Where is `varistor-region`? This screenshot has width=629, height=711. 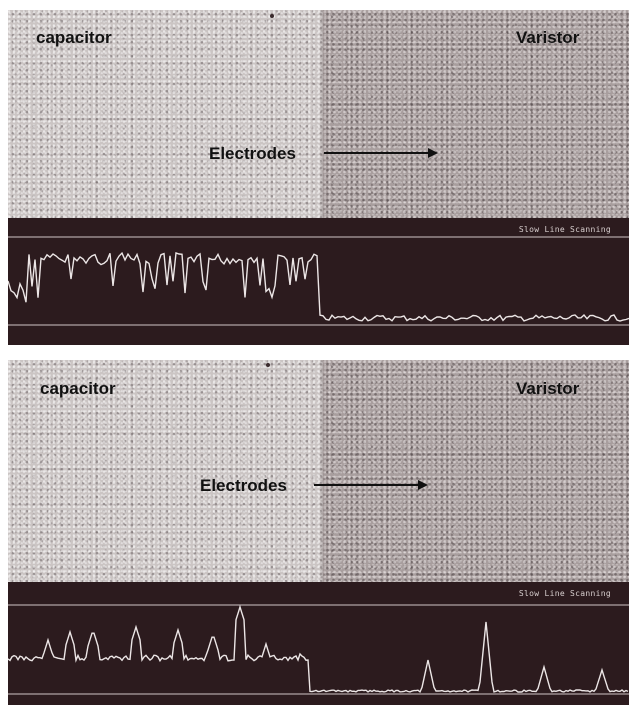
varistor-region is located at coordinates (476, 114).